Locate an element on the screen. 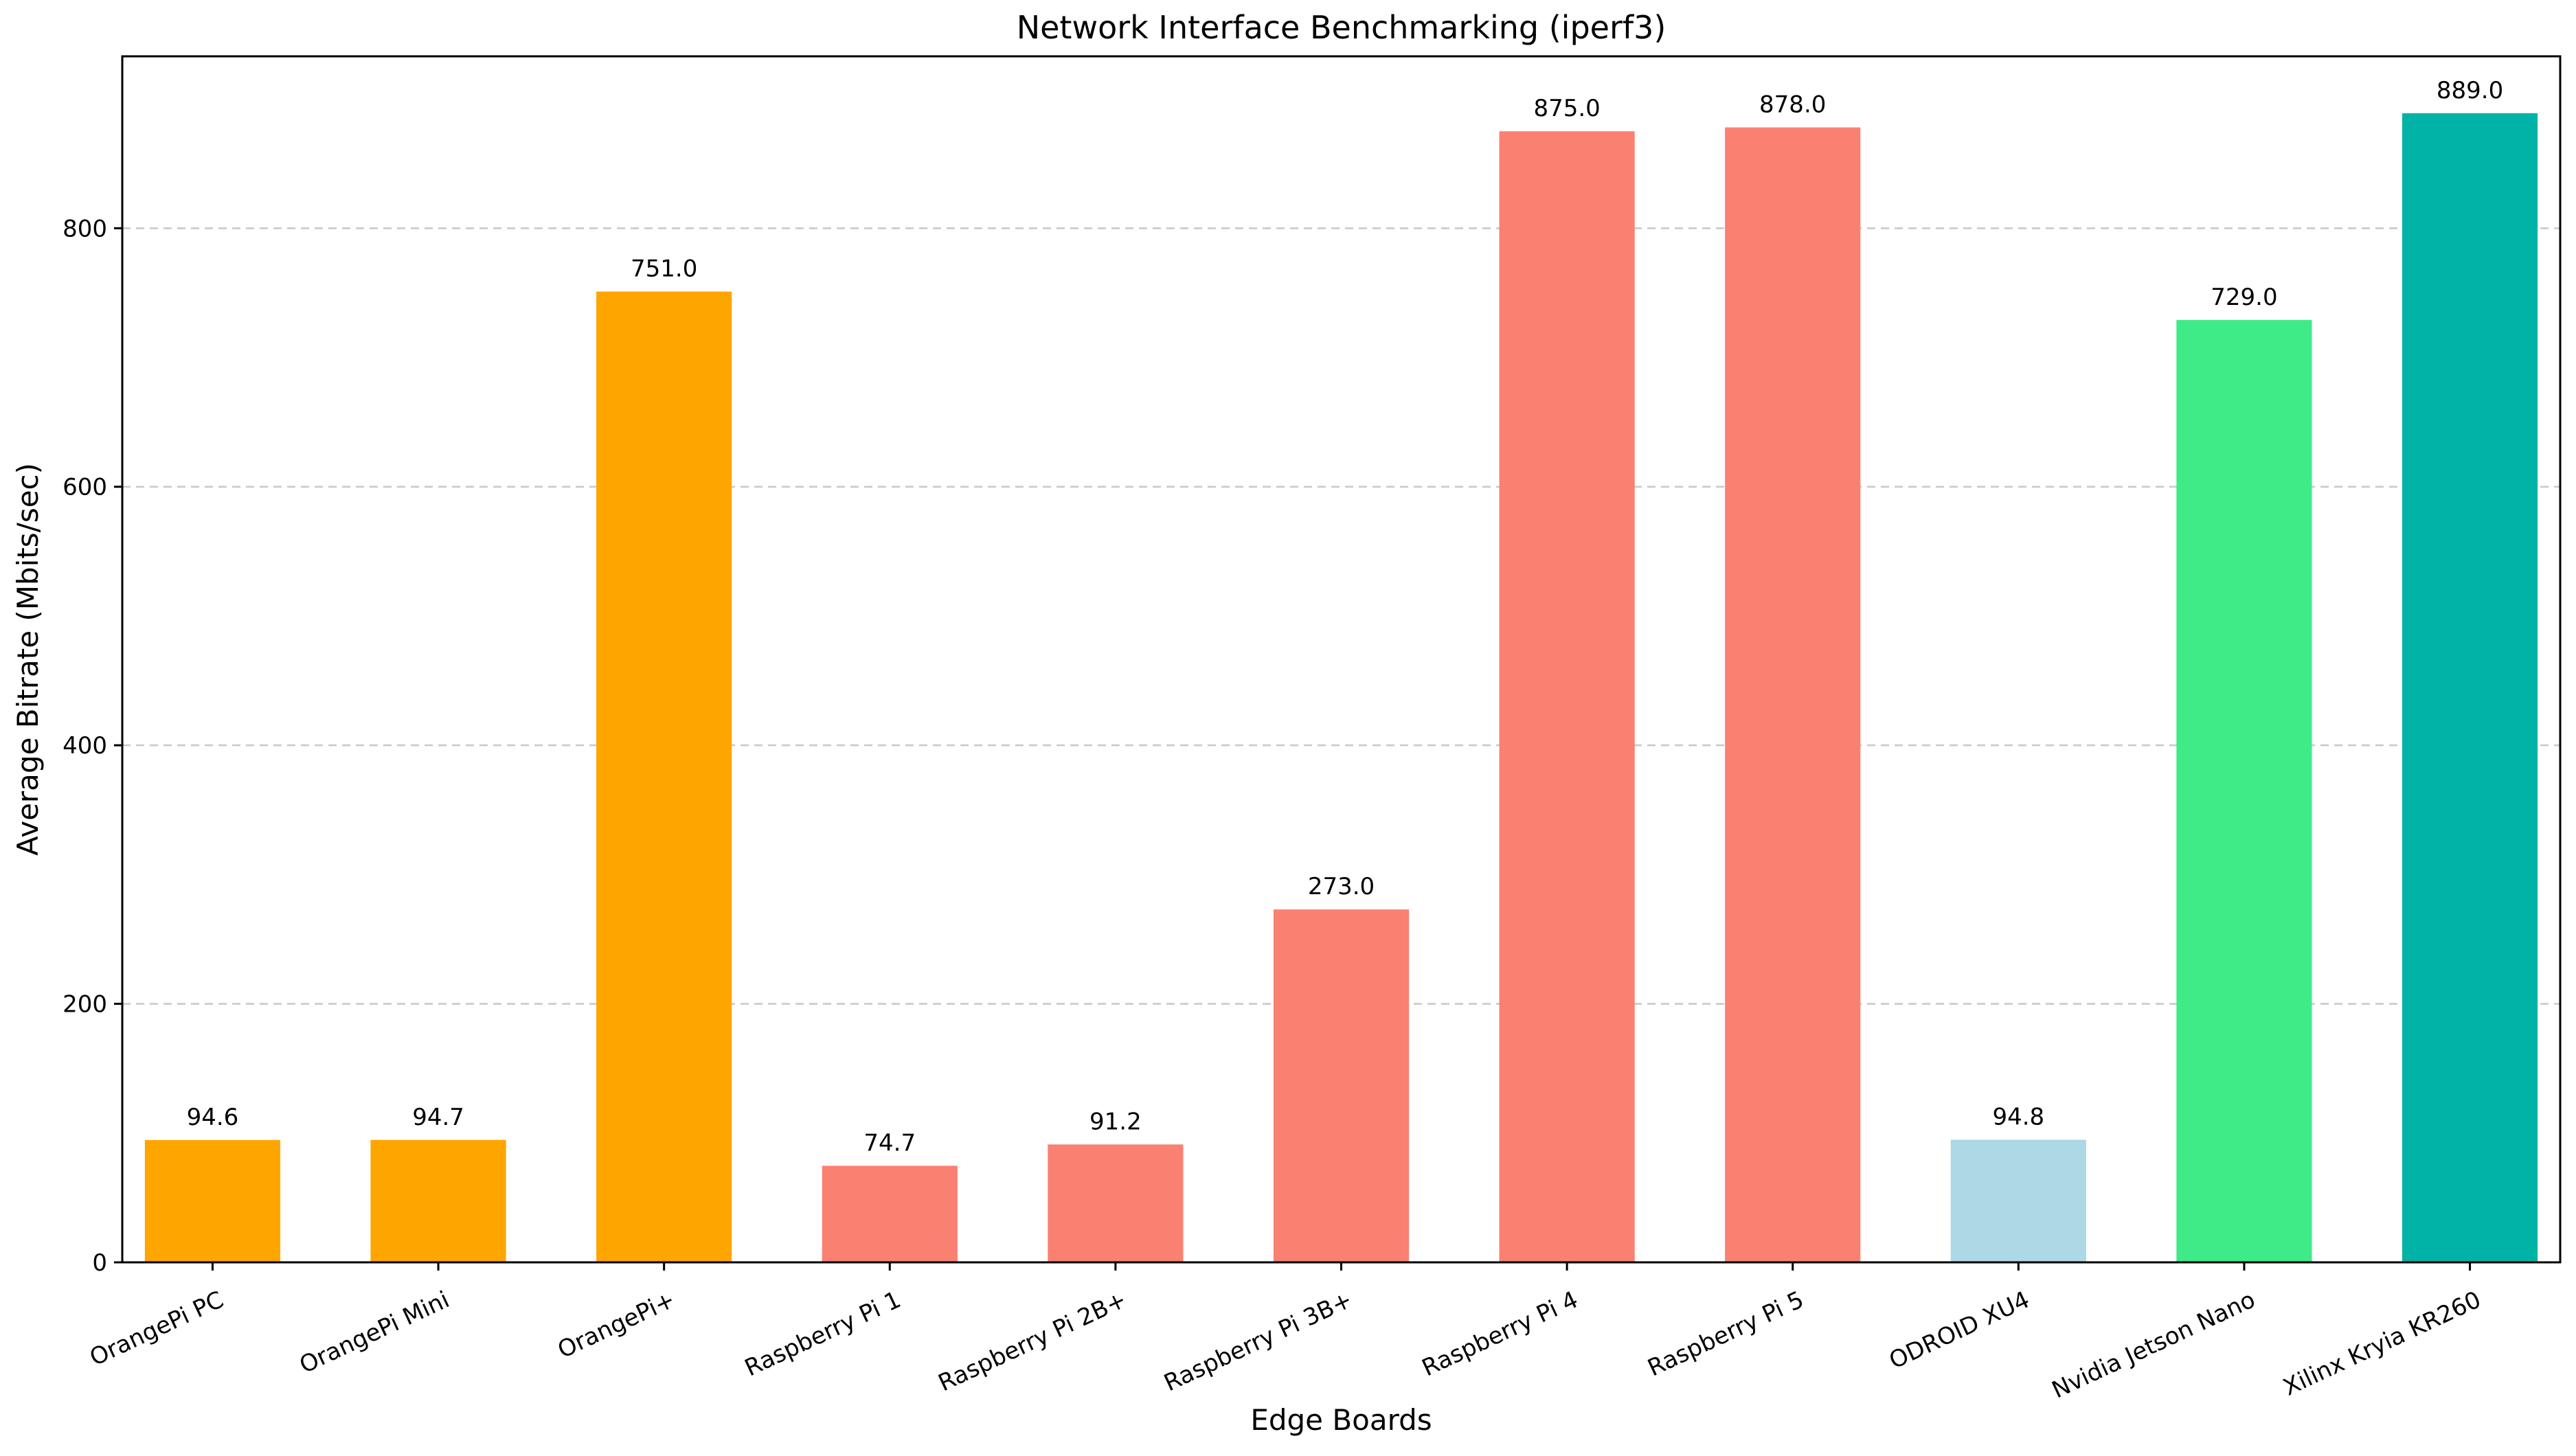 Image resolution: width=2576 pixels, height=1456 pixels. bar-value-label: 74.7 is located at coordinates (889, 1143).